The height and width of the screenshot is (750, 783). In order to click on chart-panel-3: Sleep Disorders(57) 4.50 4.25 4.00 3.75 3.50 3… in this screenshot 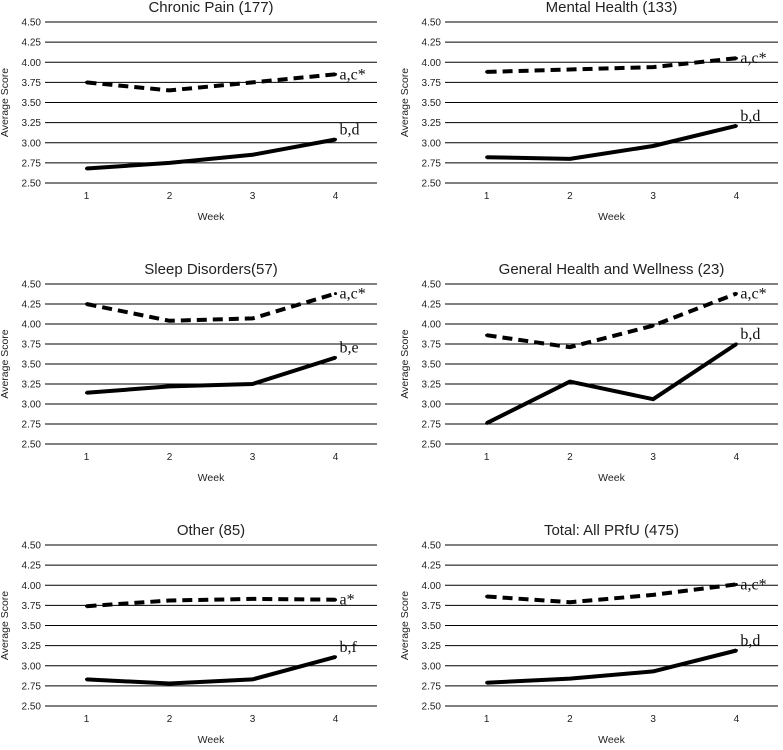, I will do `click(188, 372)`.